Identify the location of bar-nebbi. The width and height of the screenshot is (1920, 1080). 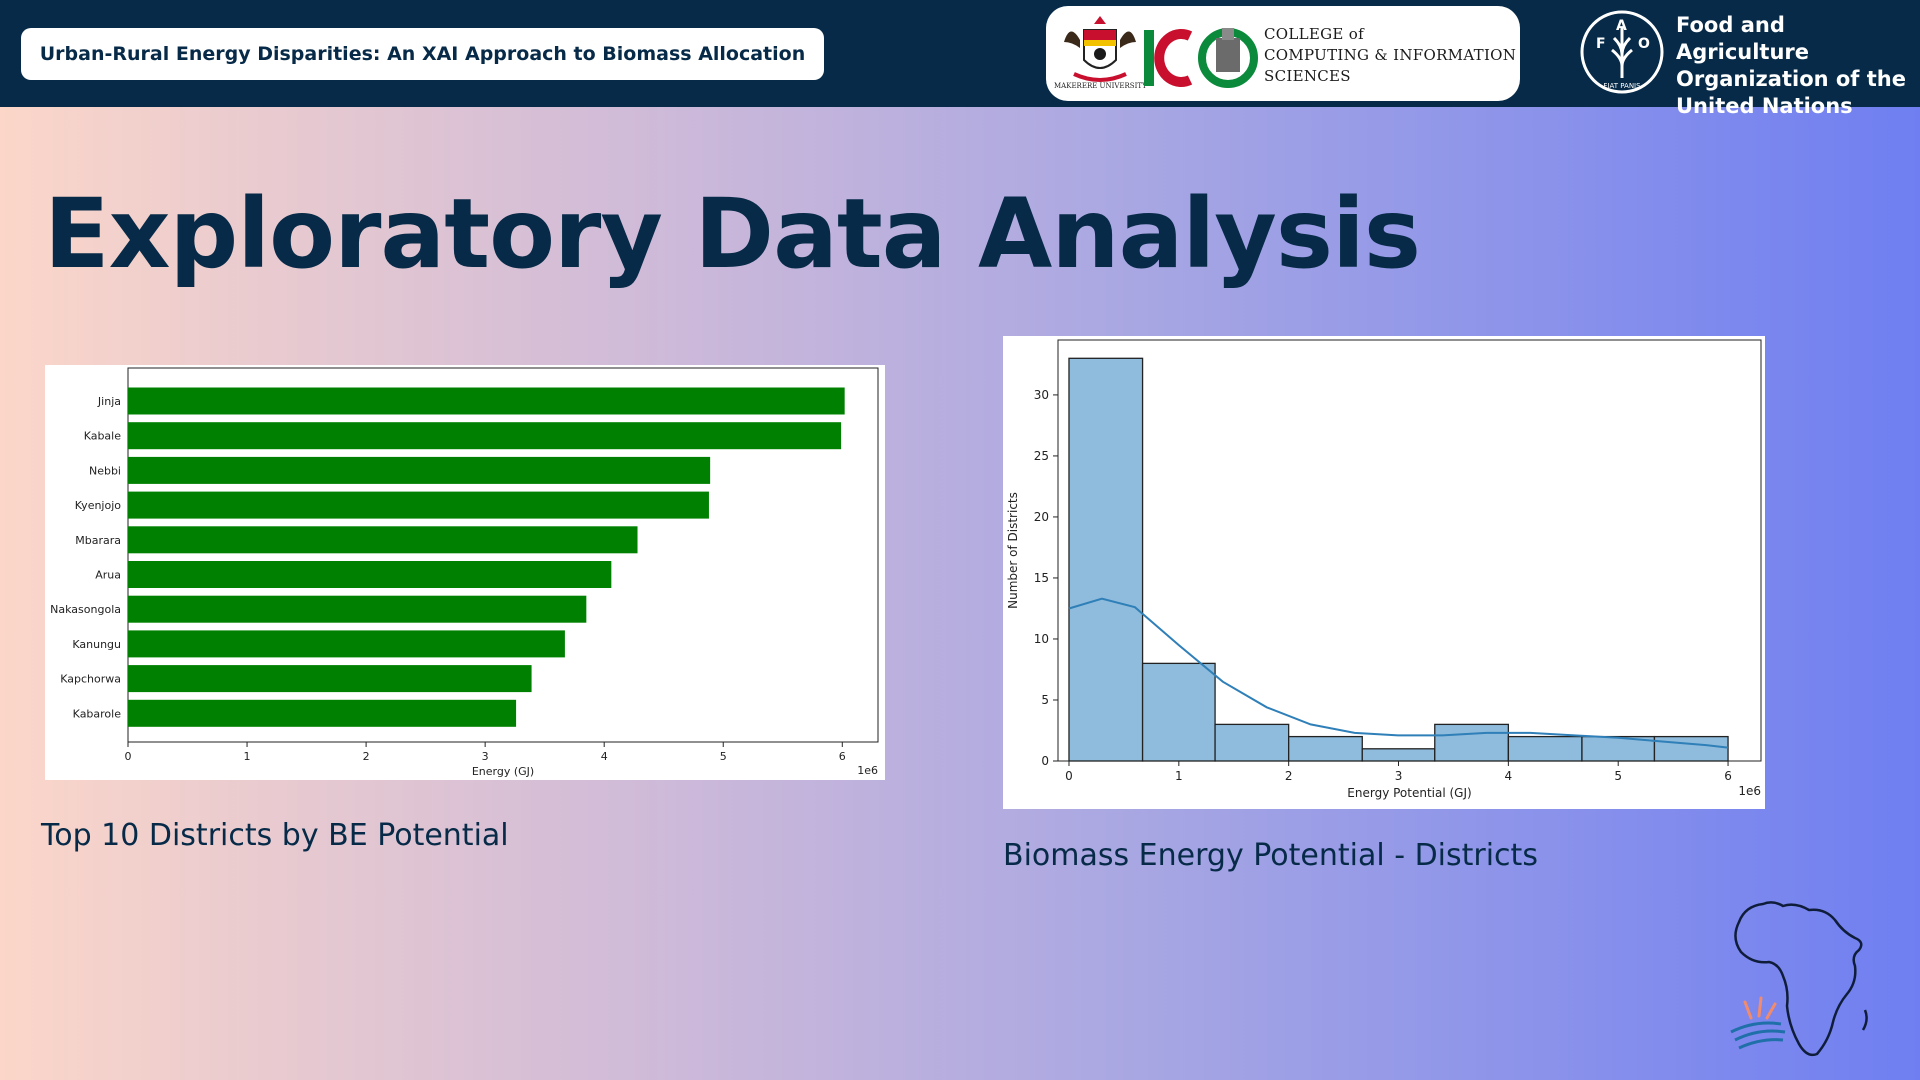
(419, 470).